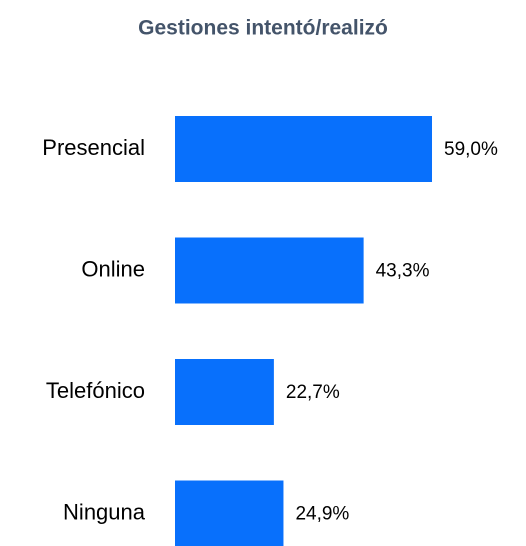 The height and width of the screenshot is (546, 526). What do you see at coordinates (313, 392) in the screenshot?
I see `value-label: 22,7%` at bounding box center [313, 392].